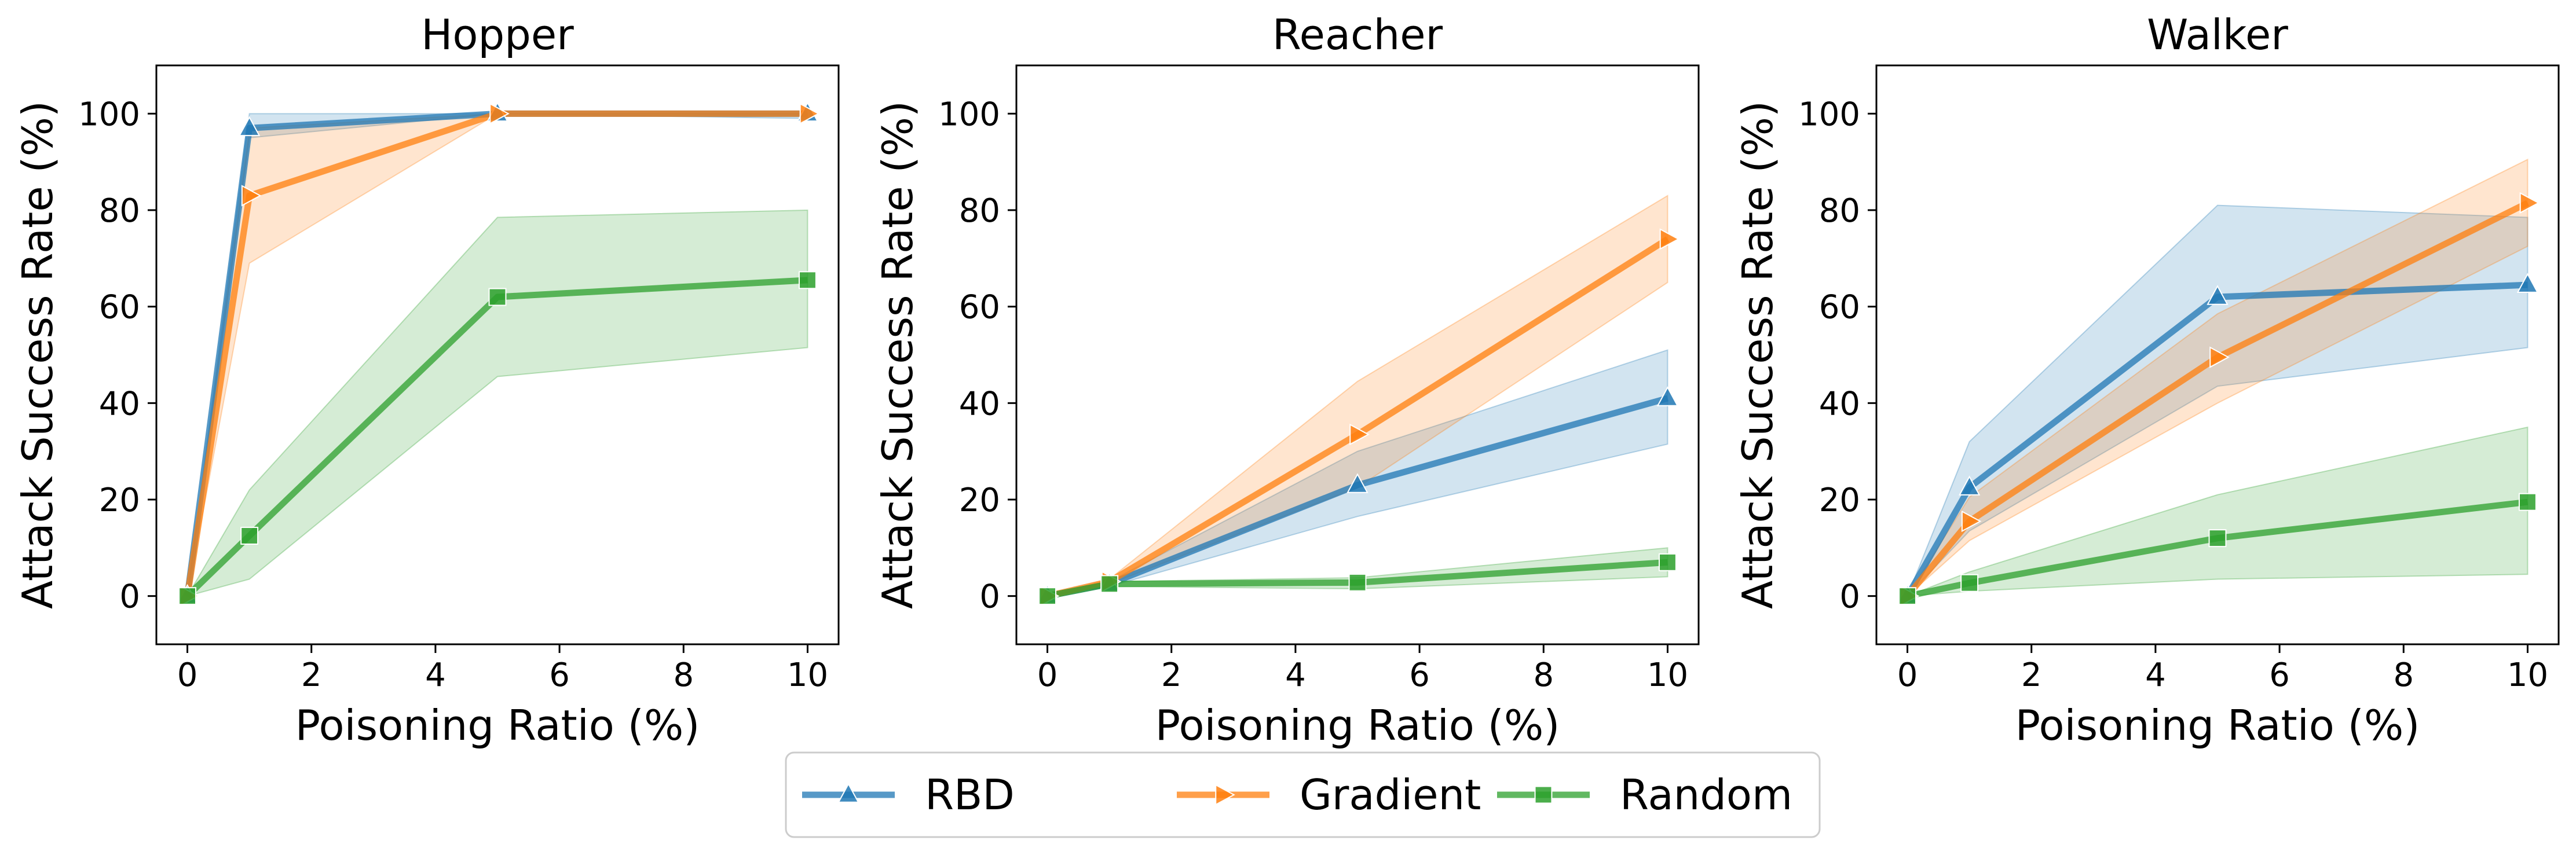 This screenshot has height=855, width=2576. What do you see at coordinates (1390, 794) in the screenshot?
I see `legend-label: Gradient` at bounding box center [1390, 794].